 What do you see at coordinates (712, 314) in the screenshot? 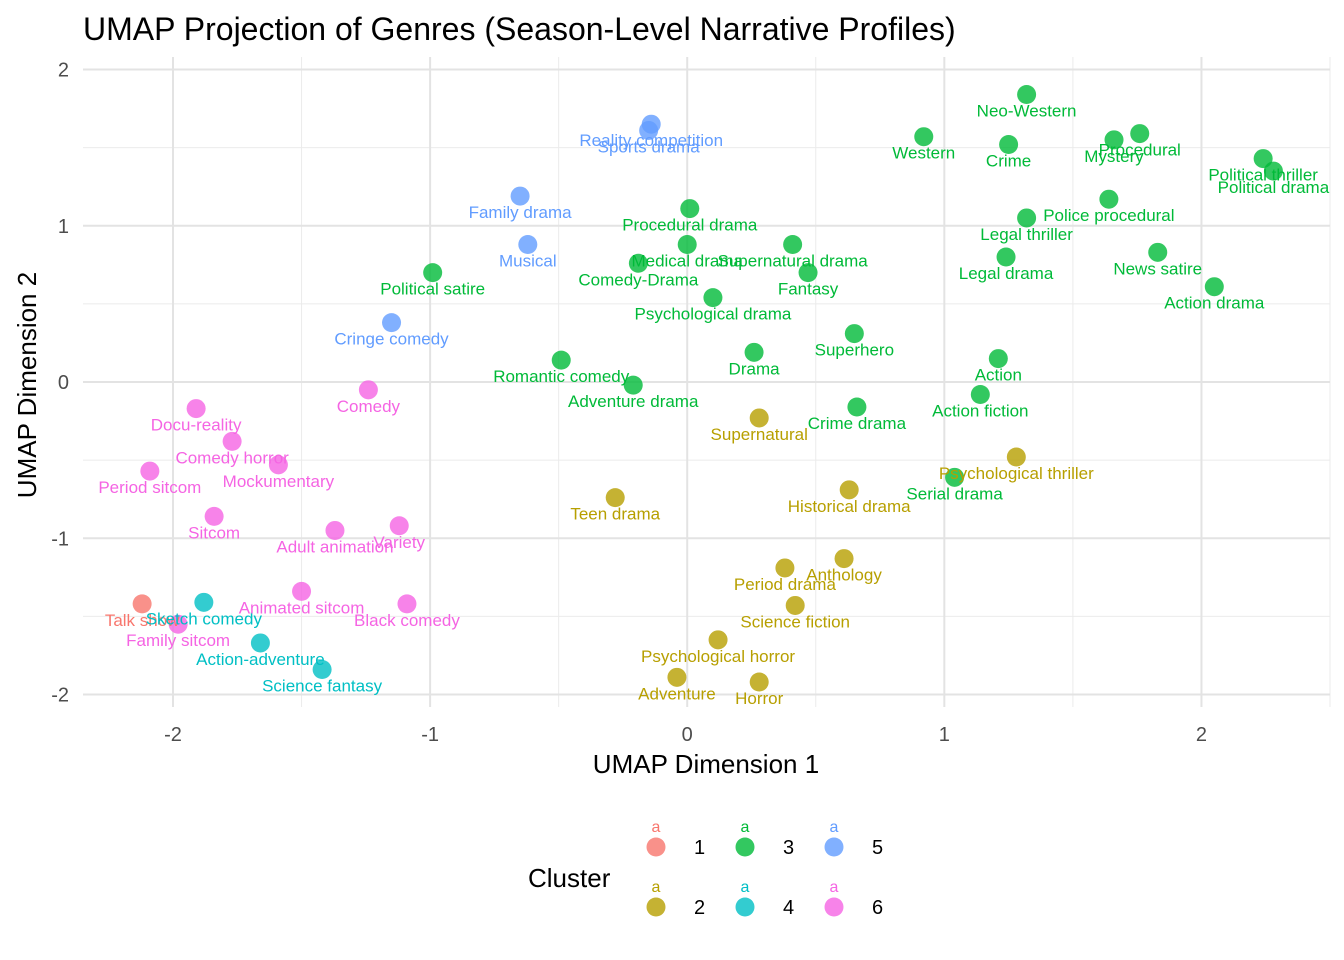
I see `point-label: Psychological drama` at bounding box center [712, 314].